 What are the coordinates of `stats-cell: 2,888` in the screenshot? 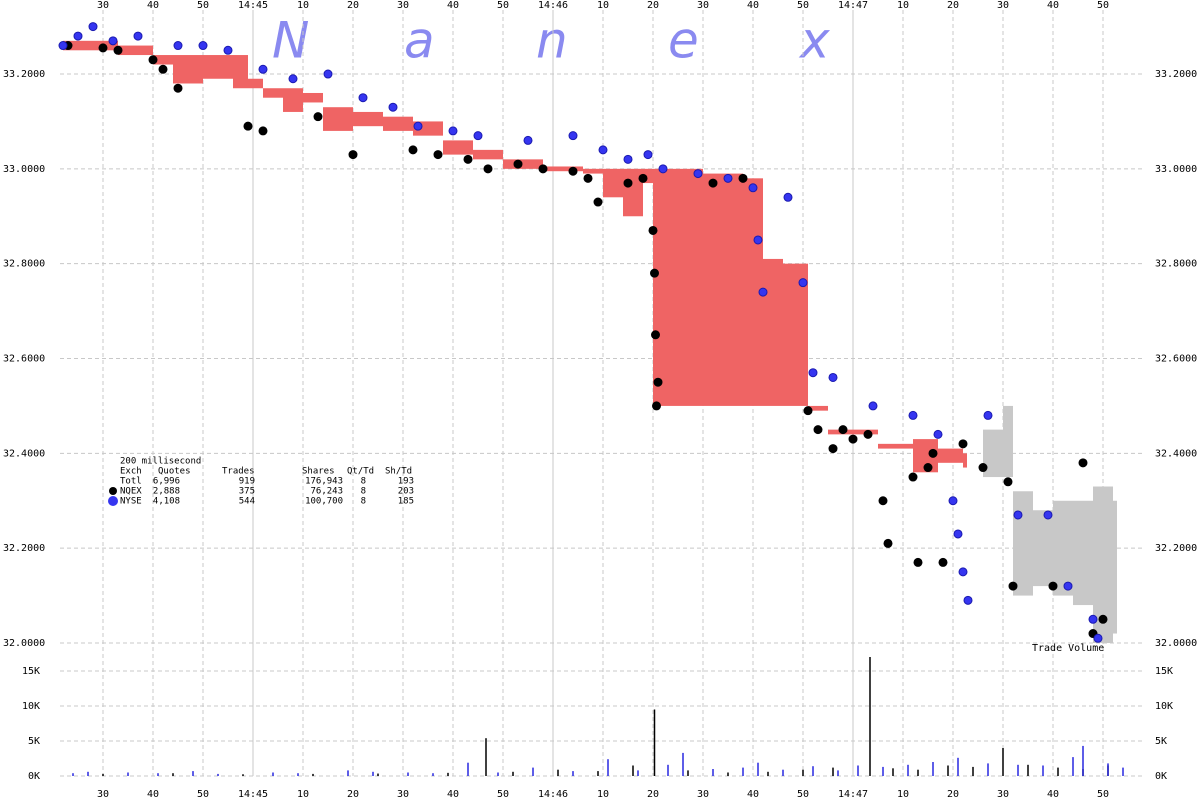 It's located at (166, 492).